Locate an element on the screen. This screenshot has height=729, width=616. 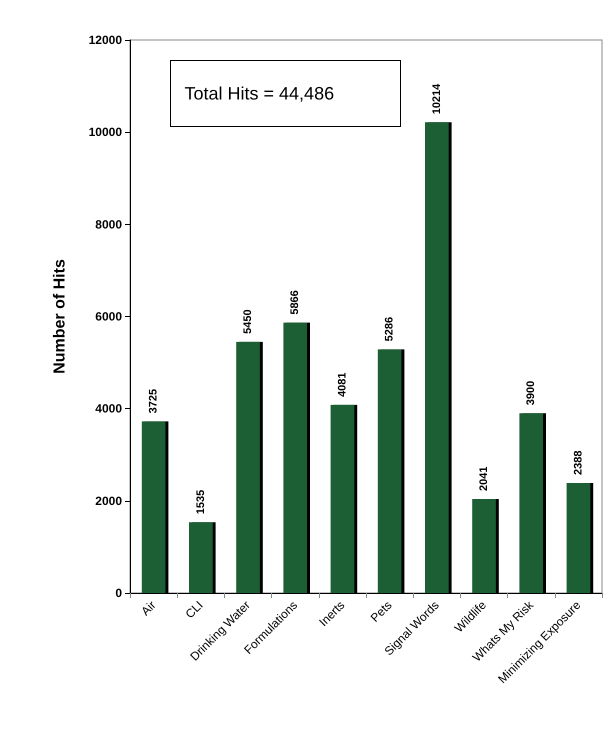
data-label: 2388 is located at coordinates (578, 462).